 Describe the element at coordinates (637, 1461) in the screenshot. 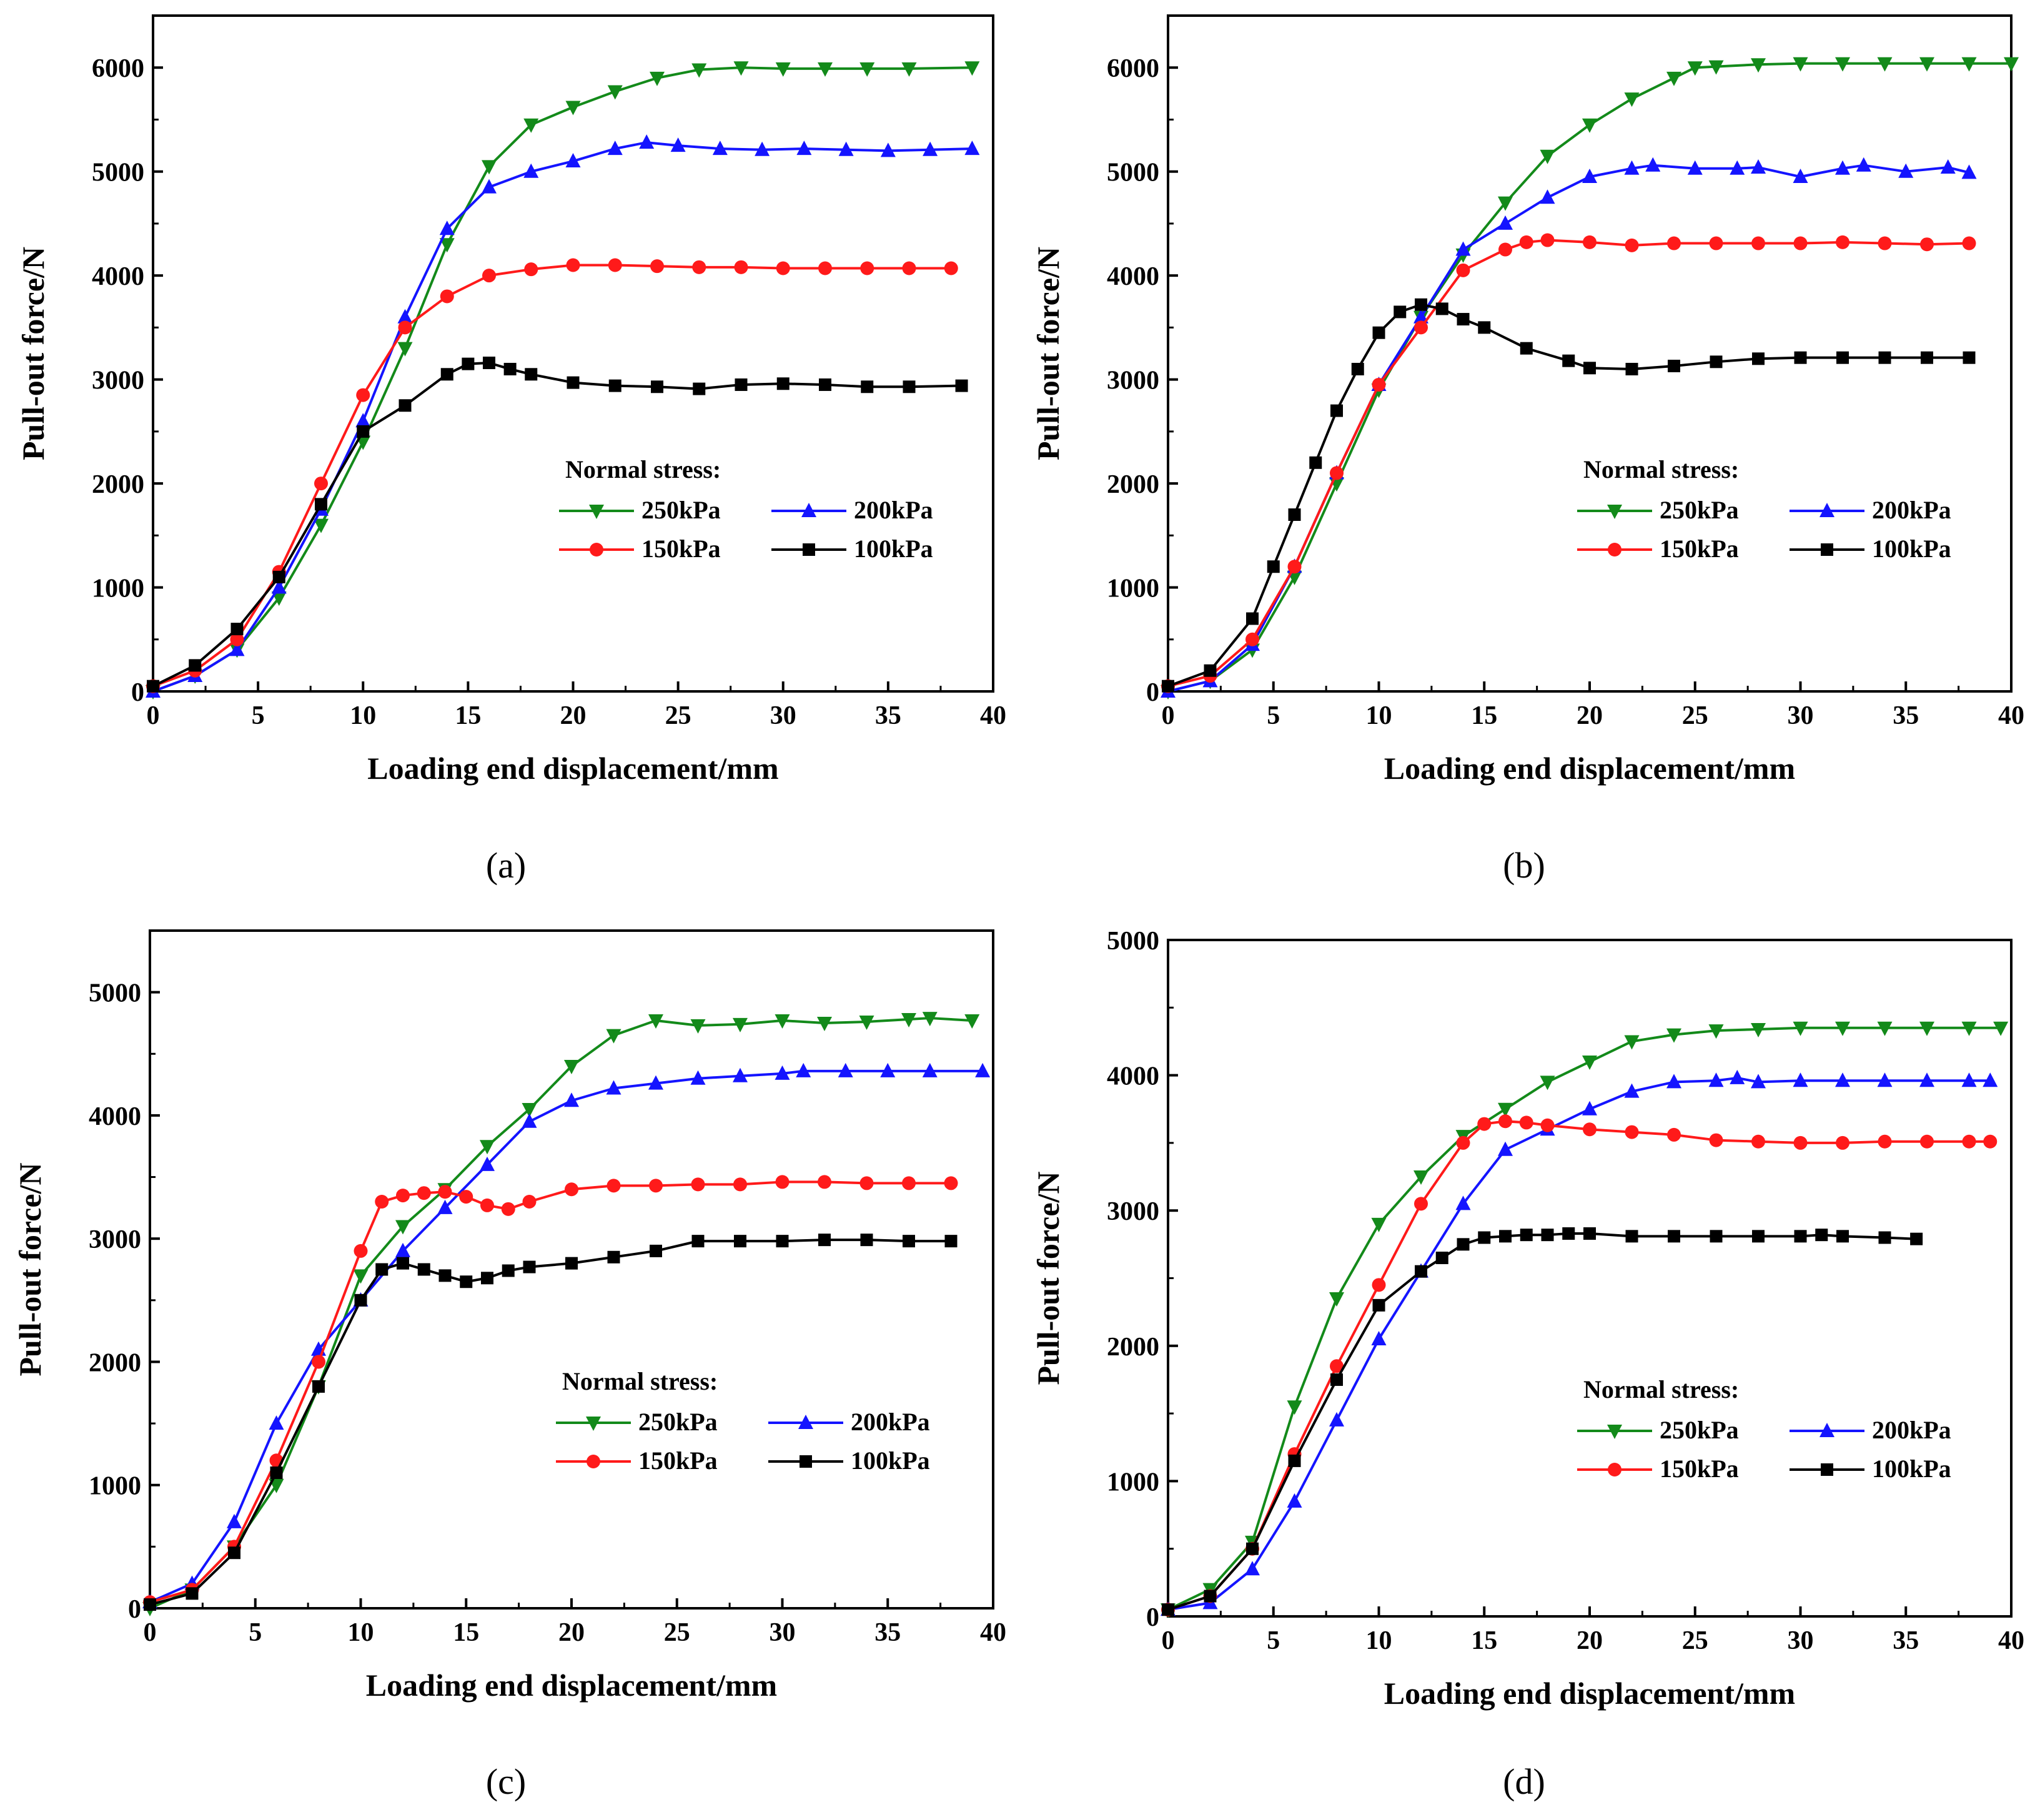

I see `legend-entry-150kPa: 150kPa` at that location.